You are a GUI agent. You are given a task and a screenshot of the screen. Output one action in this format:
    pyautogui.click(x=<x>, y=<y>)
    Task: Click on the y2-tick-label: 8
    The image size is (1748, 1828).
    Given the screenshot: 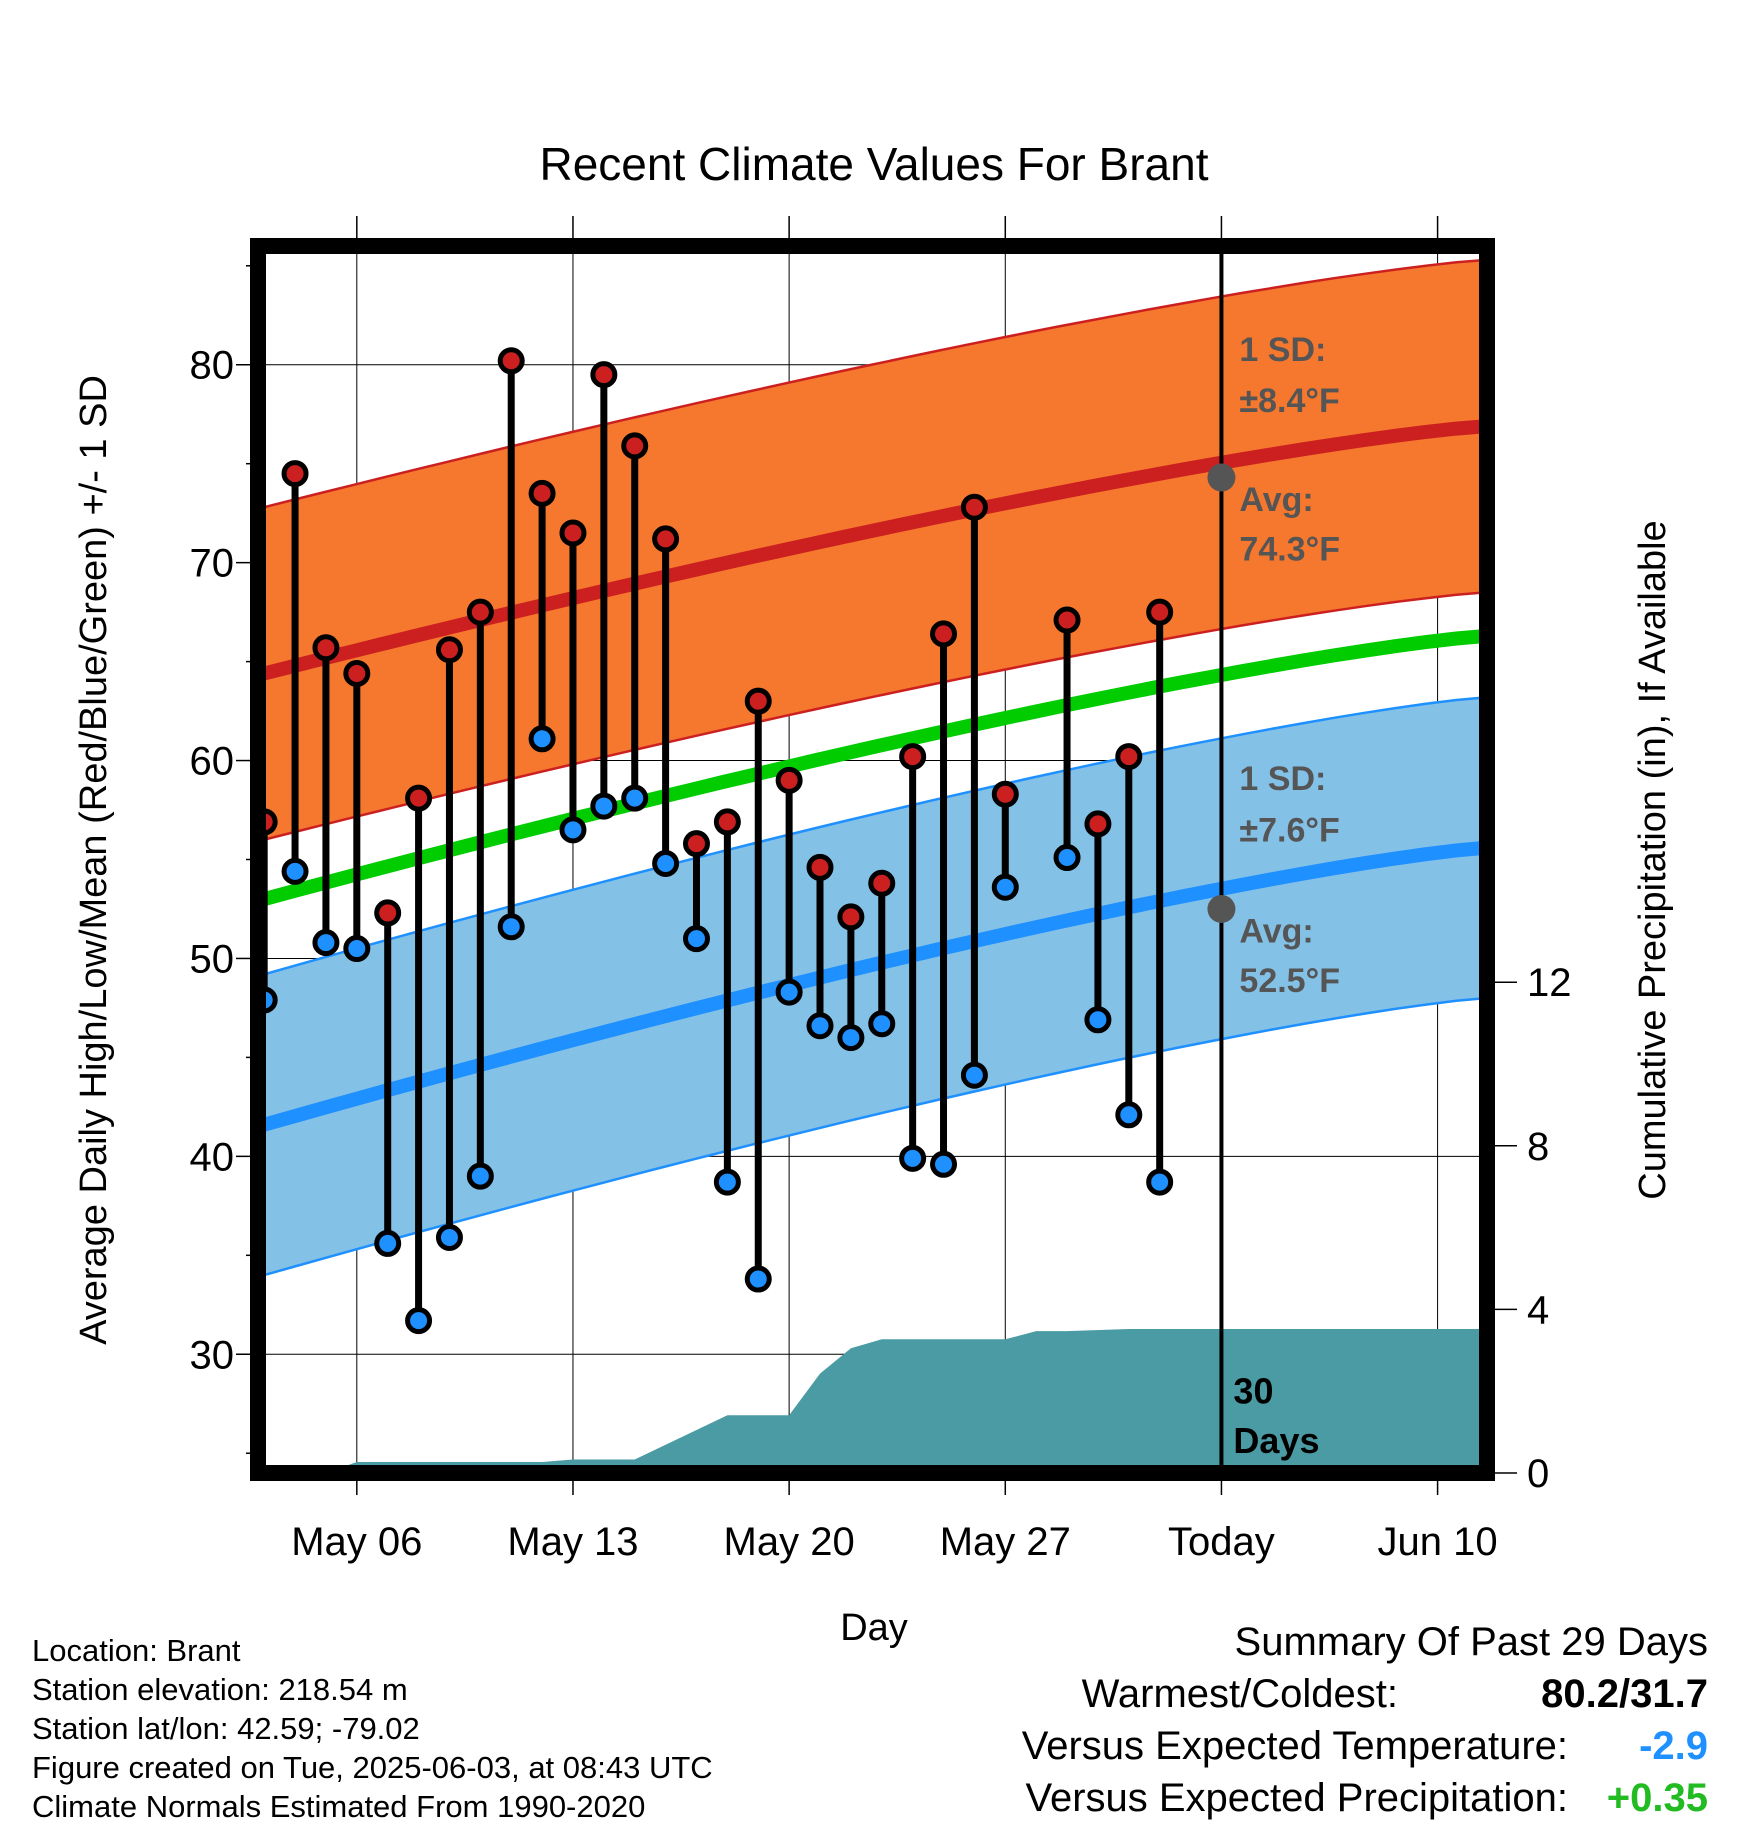 What is the action you would take?
    pyautogui.click(x=1538, y=1147)
    